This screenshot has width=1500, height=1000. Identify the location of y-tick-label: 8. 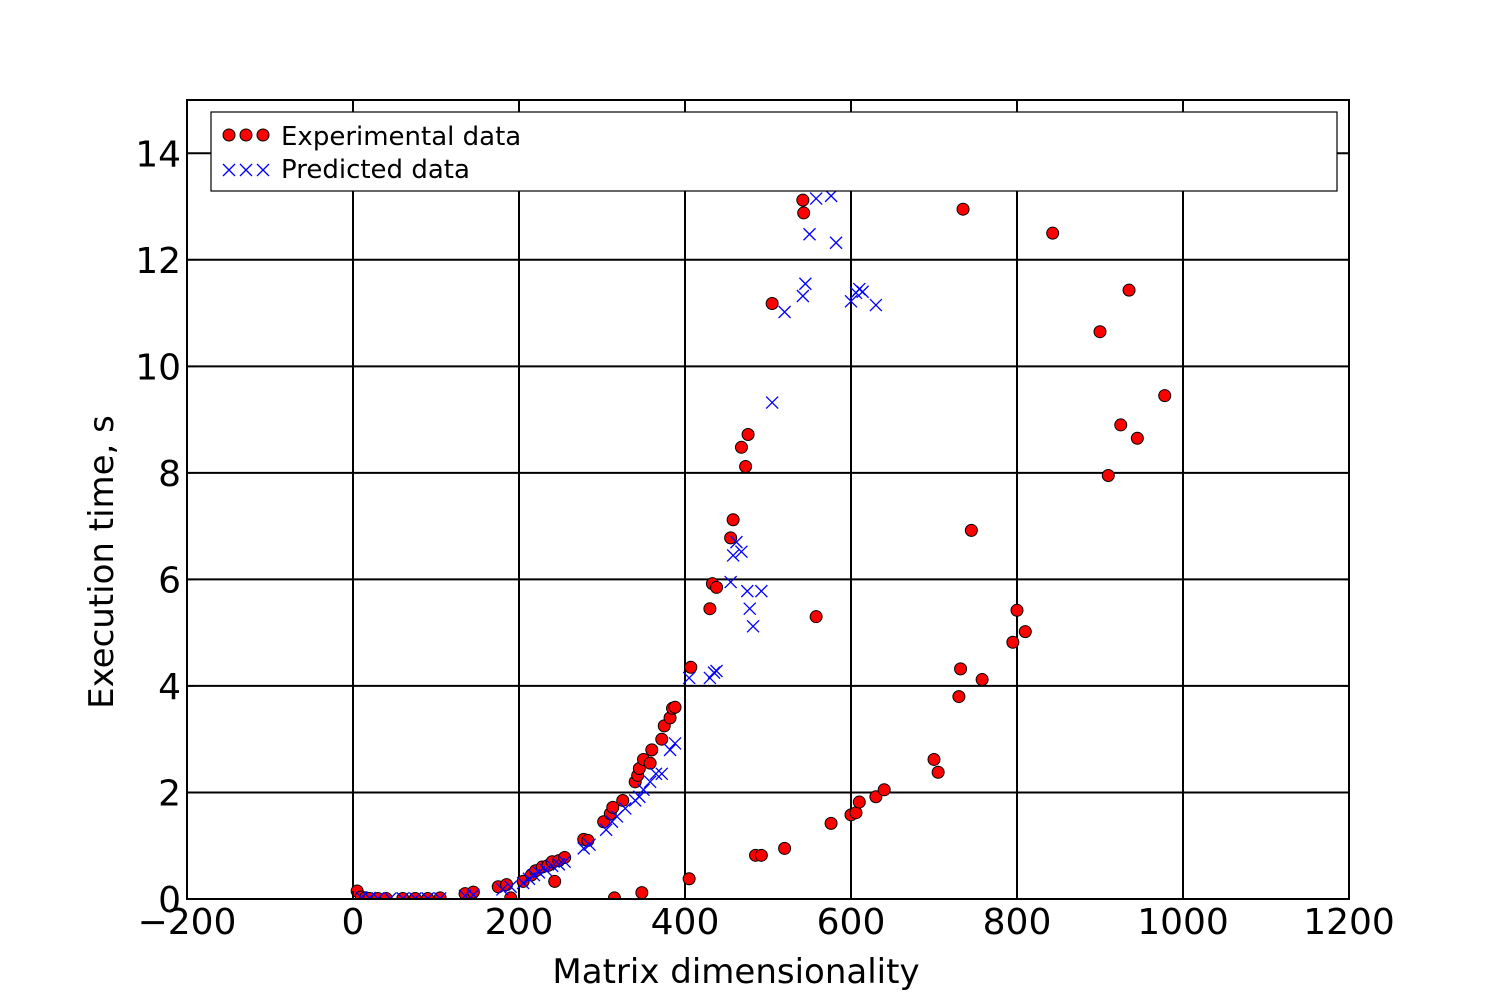
(169, 474).